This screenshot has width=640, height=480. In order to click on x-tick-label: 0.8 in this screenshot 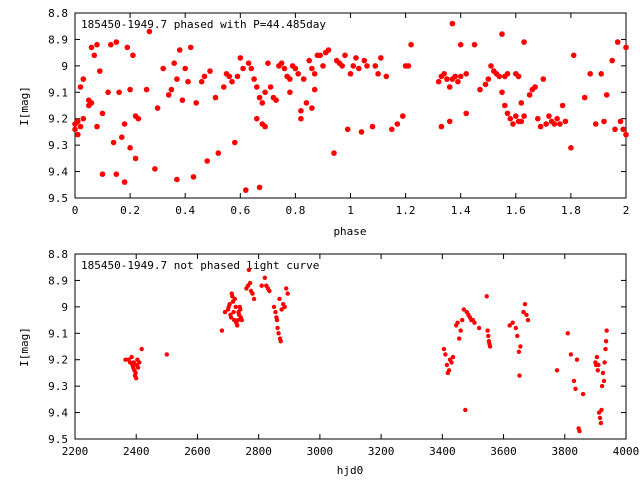, I will do `click(295, 210)`.